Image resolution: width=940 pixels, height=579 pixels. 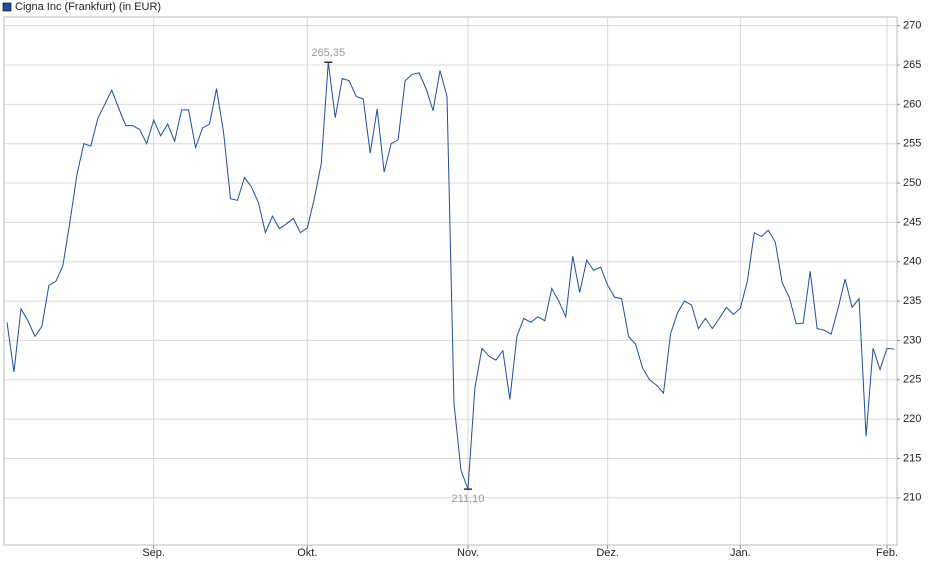 What do you see at coordinates (912, 183) in the screenshot?
I see `y-tick-label: 250` at bounding box center [912, 183].